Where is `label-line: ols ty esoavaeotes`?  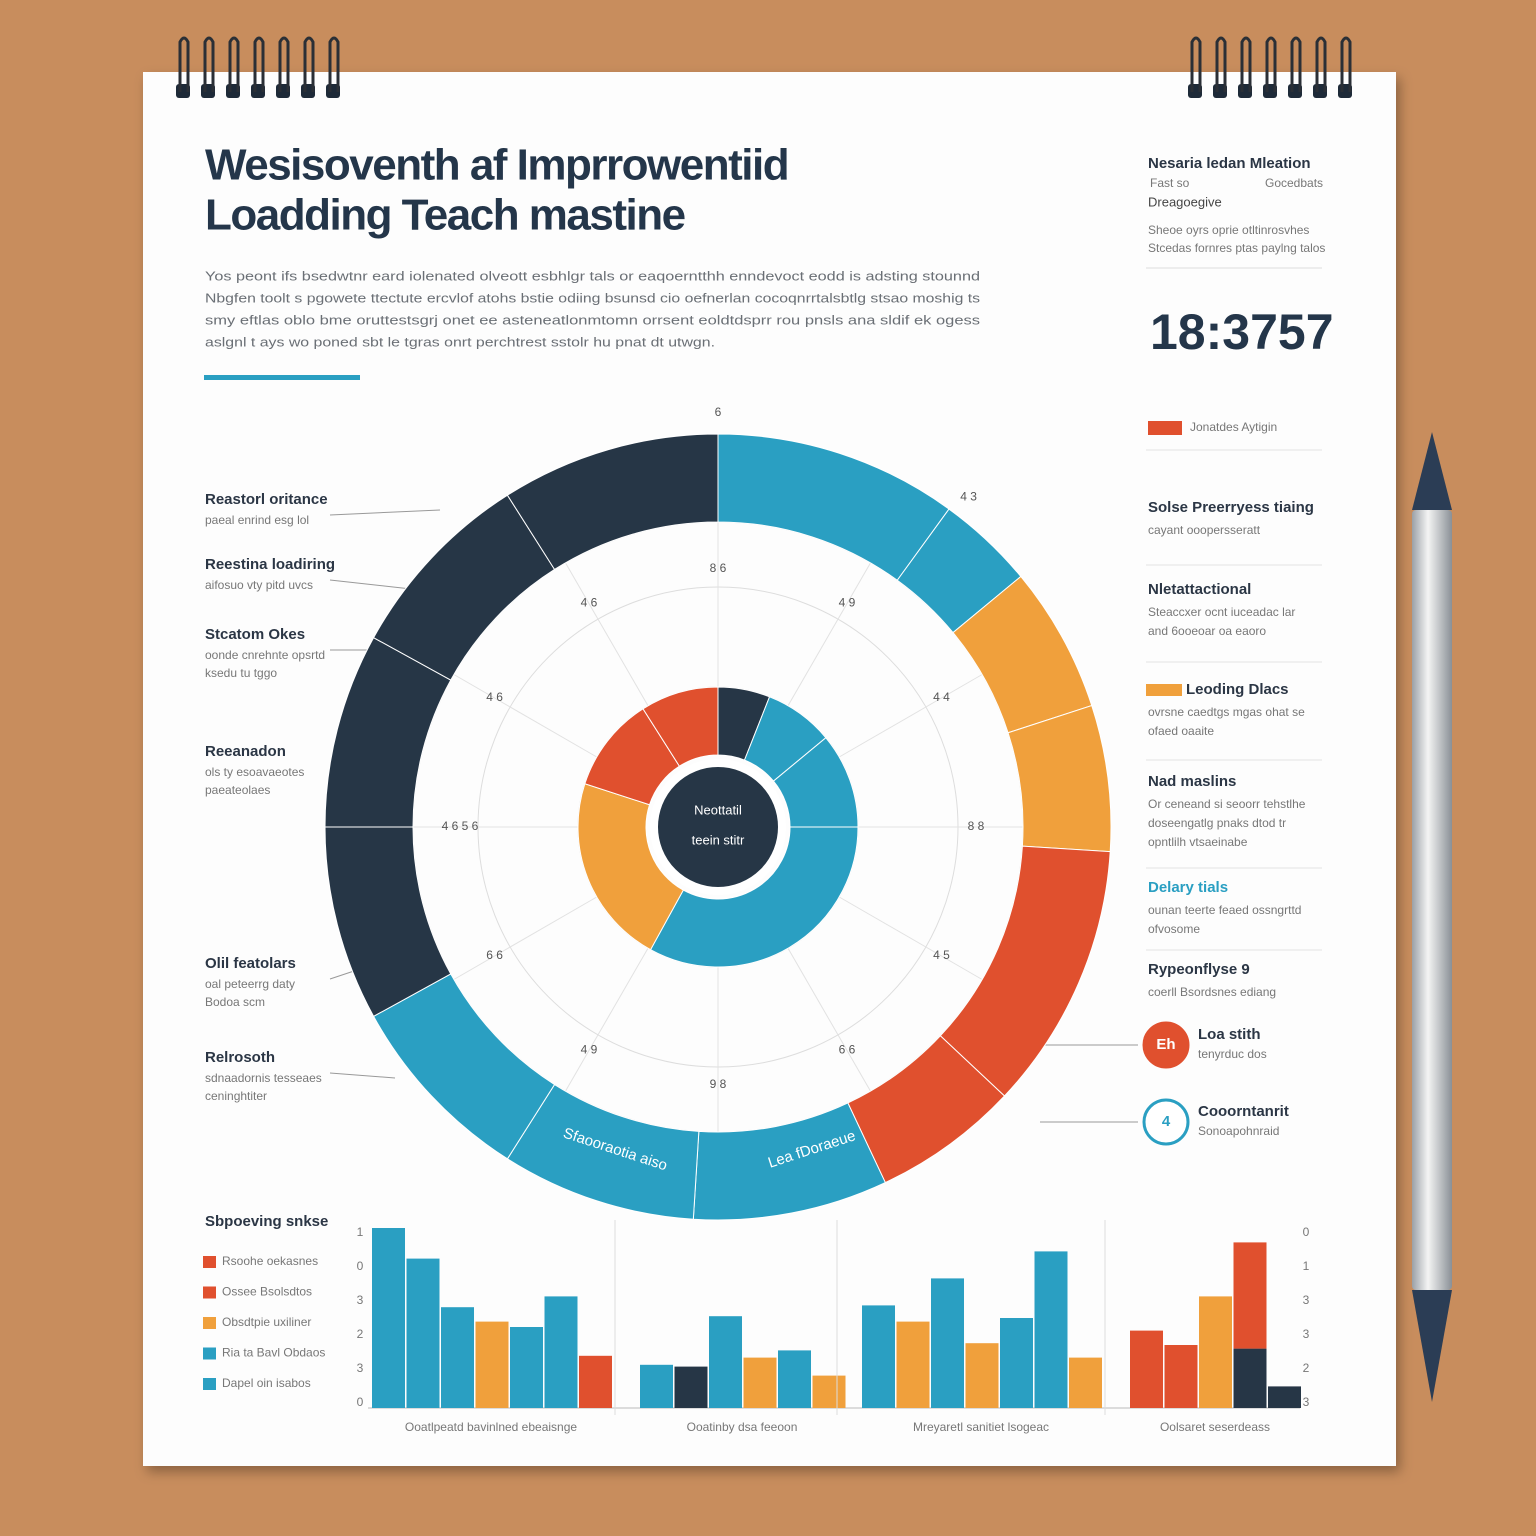 label-line: ols ty esoavaeotes is located at coordinates (254, 772).